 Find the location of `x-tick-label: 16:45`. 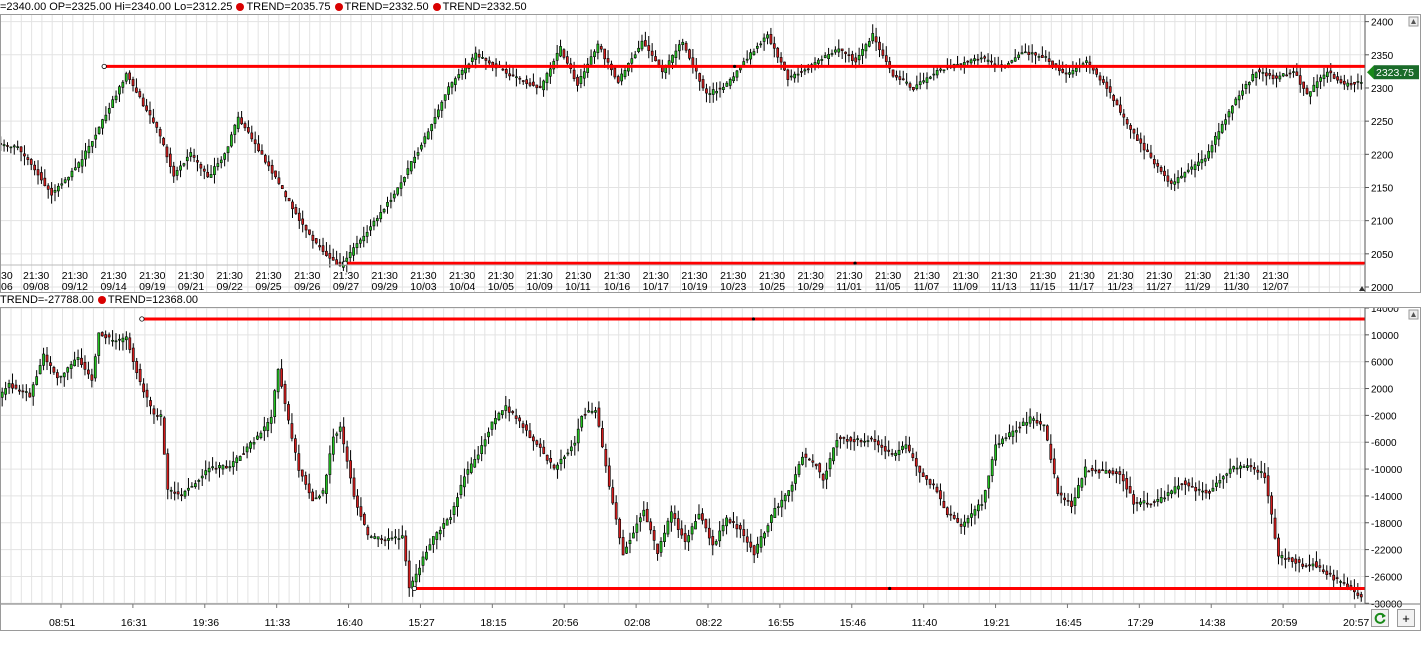

x-tick-label: 16:45 is located at coordinates (1068, 623).